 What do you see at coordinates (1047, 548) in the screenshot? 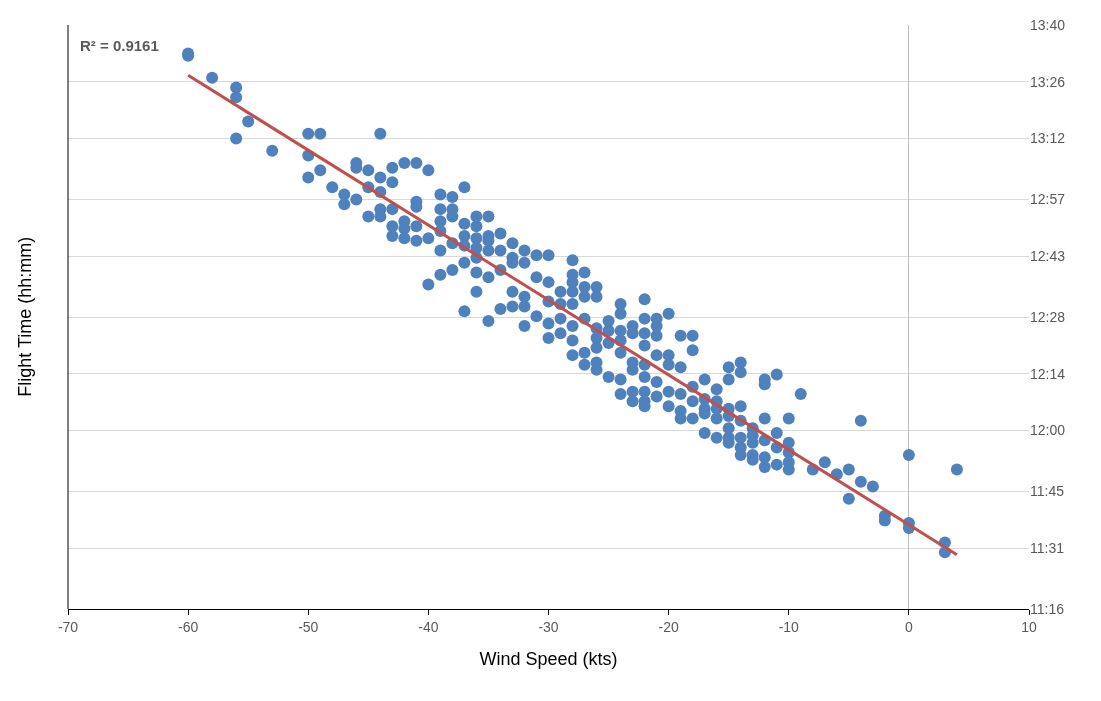
I see `y-tick-label: 11:31` at bounding box center [1047, 548].